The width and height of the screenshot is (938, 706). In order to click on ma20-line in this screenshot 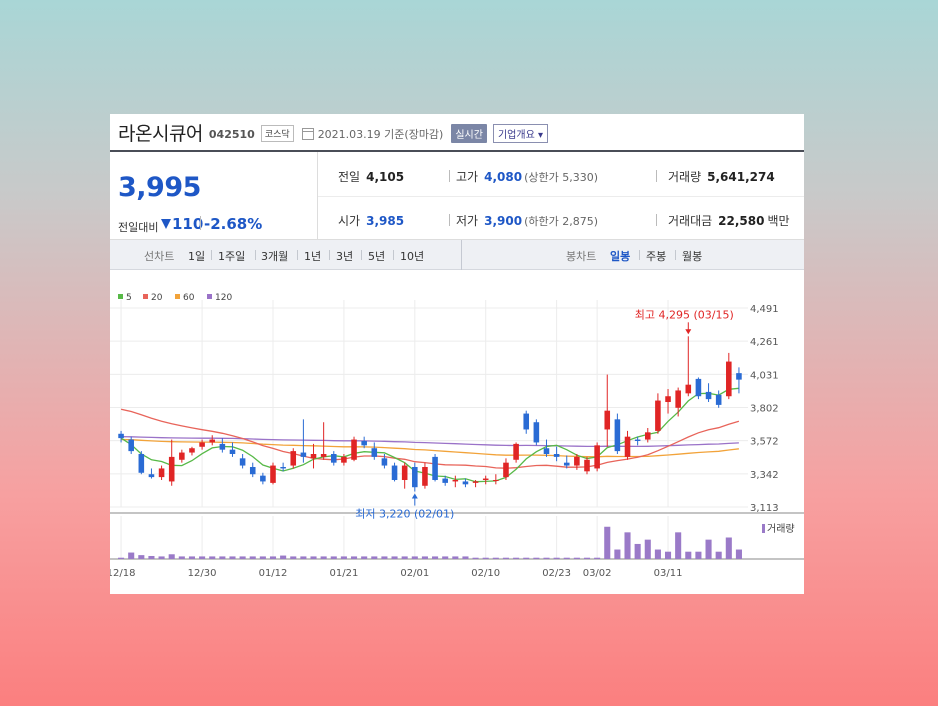, I will do `click(430, 438)`.